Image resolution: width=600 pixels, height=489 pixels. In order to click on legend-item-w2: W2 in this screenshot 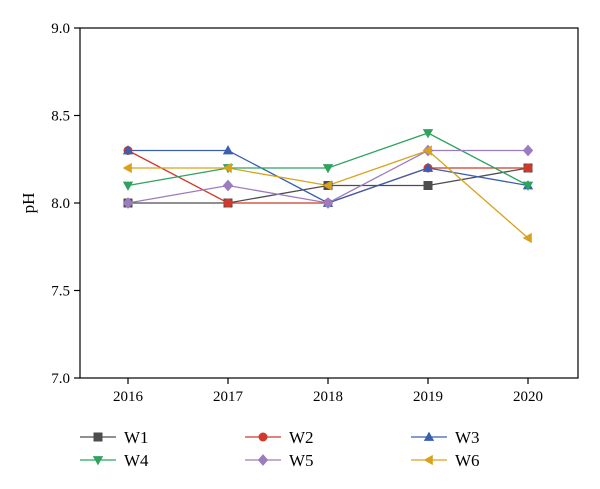, I will do `click(279, 437)`.